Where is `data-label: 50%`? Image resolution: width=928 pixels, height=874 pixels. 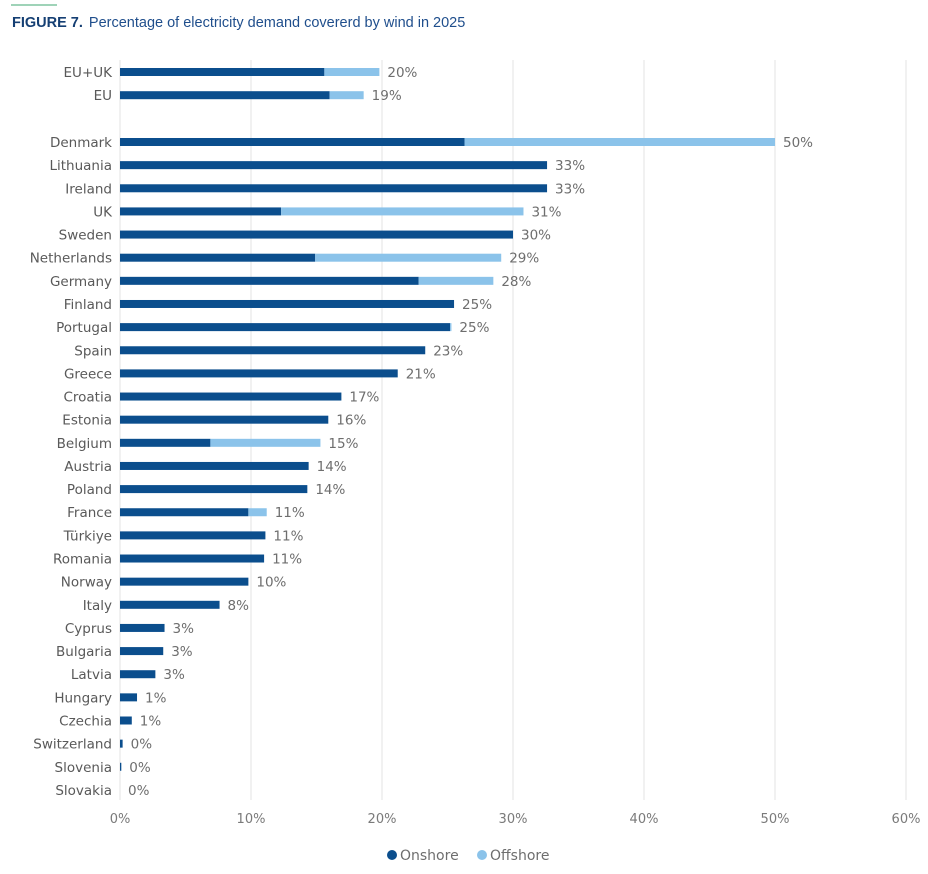
data-label: 50% is located at coordinates (798, 143).